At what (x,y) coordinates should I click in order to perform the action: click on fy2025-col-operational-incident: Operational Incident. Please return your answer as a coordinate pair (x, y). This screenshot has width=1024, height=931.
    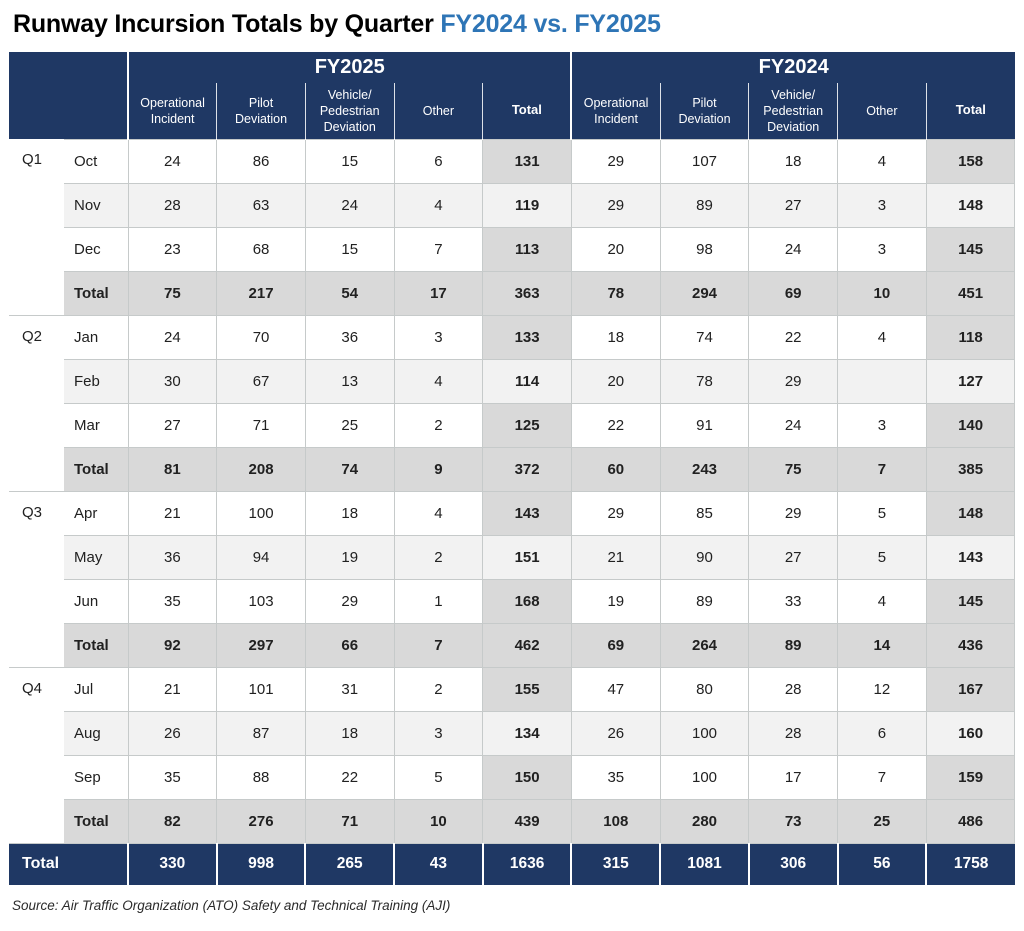
    Looking at the image, I should click on (172, 111).